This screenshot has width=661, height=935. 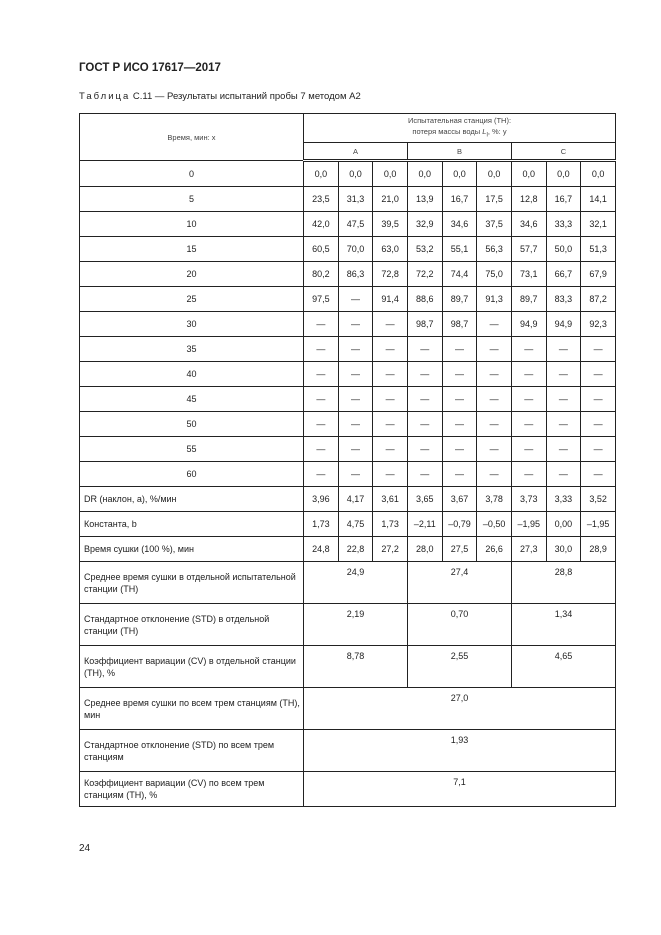 I want to click on time-cell: 55, so click(x=191, y=449).